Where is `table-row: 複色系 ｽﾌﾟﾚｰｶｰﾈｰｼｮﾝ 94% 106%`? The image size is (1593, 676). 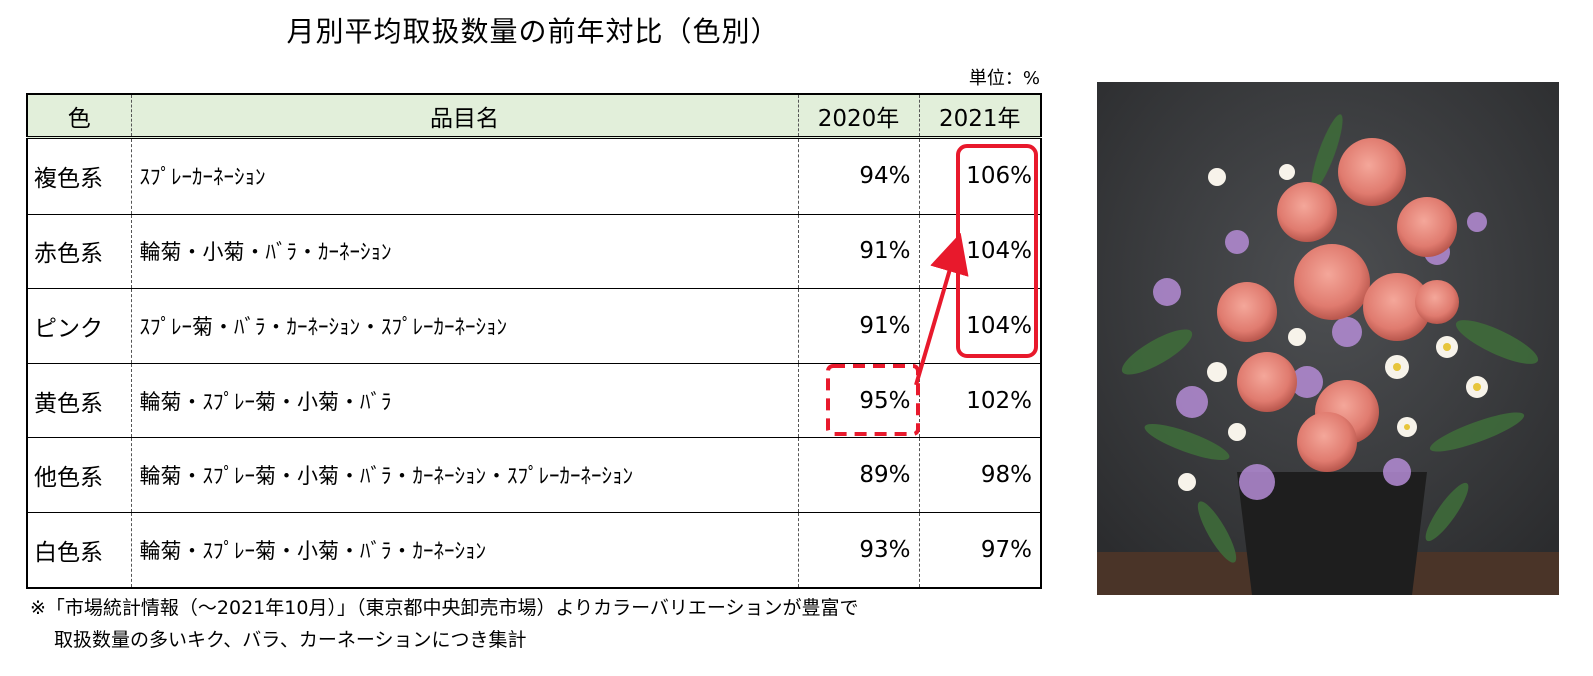 table-row: 複色系 ｽﾌﾟﾚｰｶｰﾈｰｼｮﾝ 94% 106% is located at coordinates (534, 176).